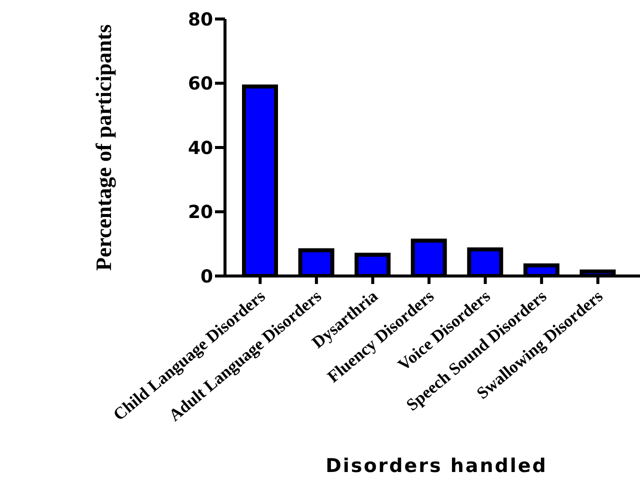 Image resolution: width=640 pixels, height=488 pixels. What do you see at coordinates (206, 277) in the screenshot?
I see `y-tick-label: 0` at bounding box center [206, 277].